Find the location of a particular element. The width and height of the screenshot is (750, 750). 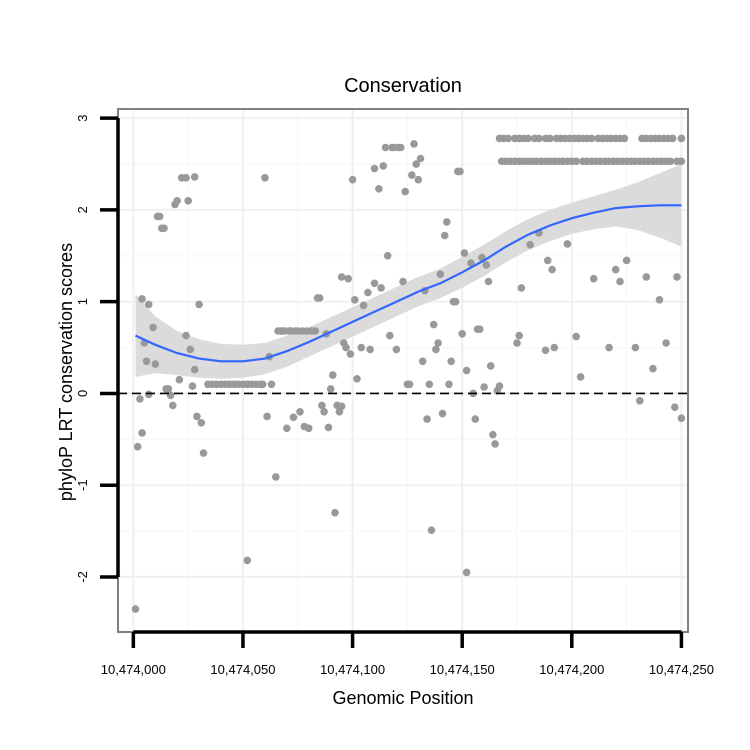

y-tick-label: -2 is located at coordinates (82, 577).